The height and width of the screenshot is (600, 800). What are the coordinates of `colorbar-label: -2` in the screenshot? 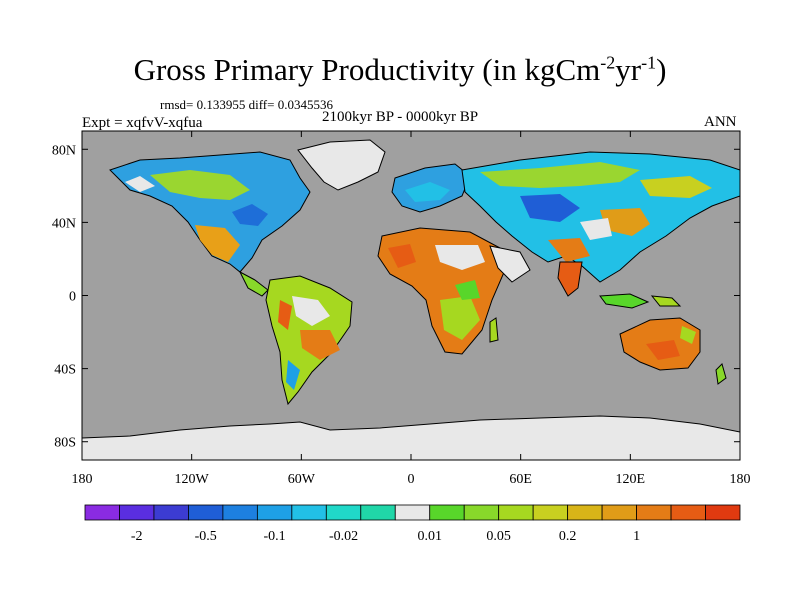 It's located at (137, 536).